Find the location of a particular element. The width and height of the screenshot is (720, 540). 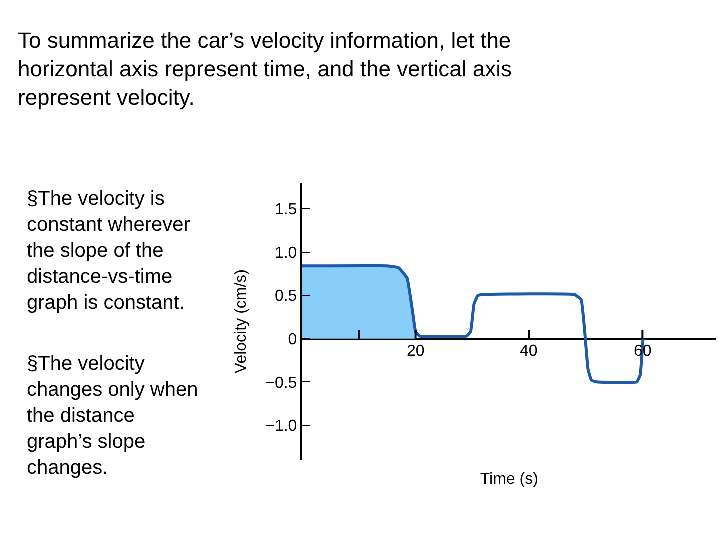

x-axis-title: Time (s) is located at coordinates (509, 479).